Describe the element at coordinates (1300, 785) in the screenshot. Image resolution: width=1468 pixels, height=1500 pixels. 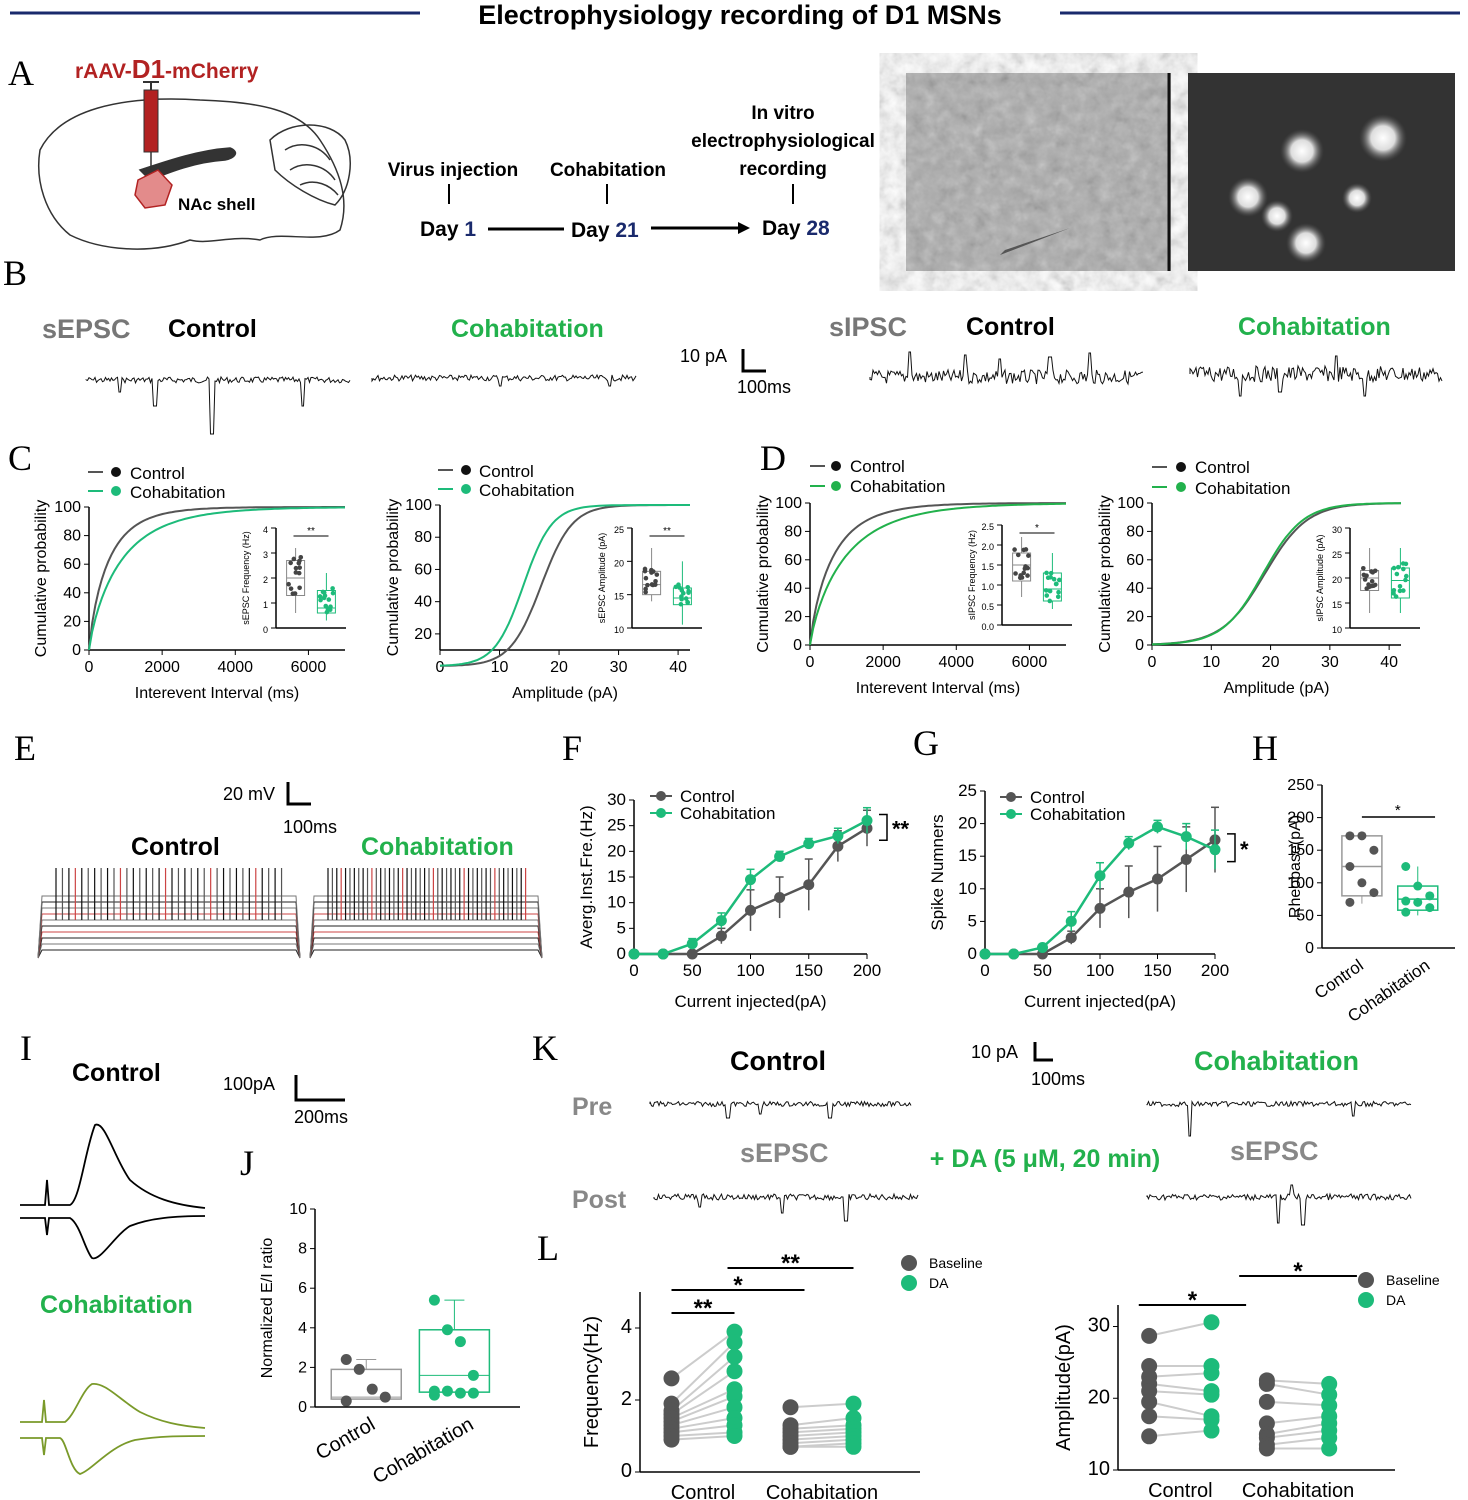
I see `y-tick-label: 250` at that location.